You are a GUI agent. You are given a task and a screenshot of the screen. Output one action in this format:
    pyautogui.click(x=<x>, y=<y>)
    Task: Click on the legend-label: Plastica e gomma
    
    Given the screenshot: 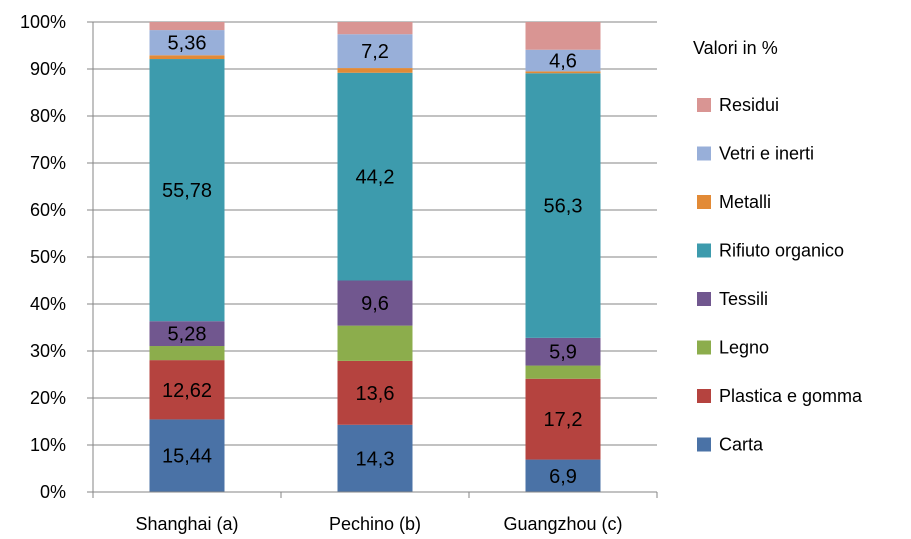 What is the action you would take?
    pyautogui.click(x=791, y=396)
    